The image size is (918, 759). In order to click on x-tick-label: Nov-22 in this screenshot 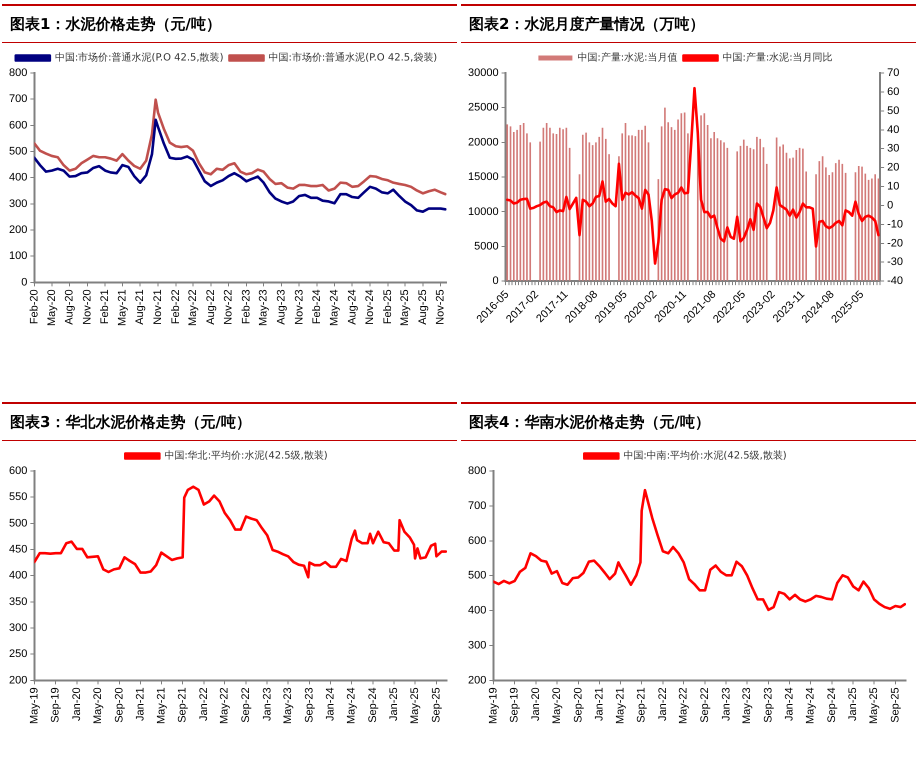, I will do `click(228, 307)`.